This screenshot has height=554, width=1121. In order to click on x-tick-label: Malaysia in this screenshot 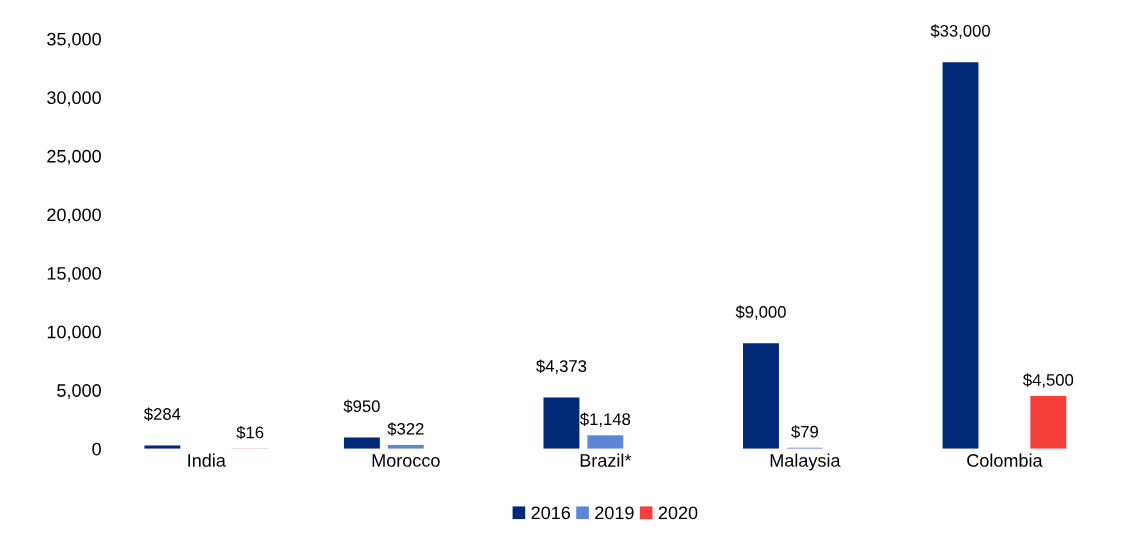, I will do `click(805, 462)`.